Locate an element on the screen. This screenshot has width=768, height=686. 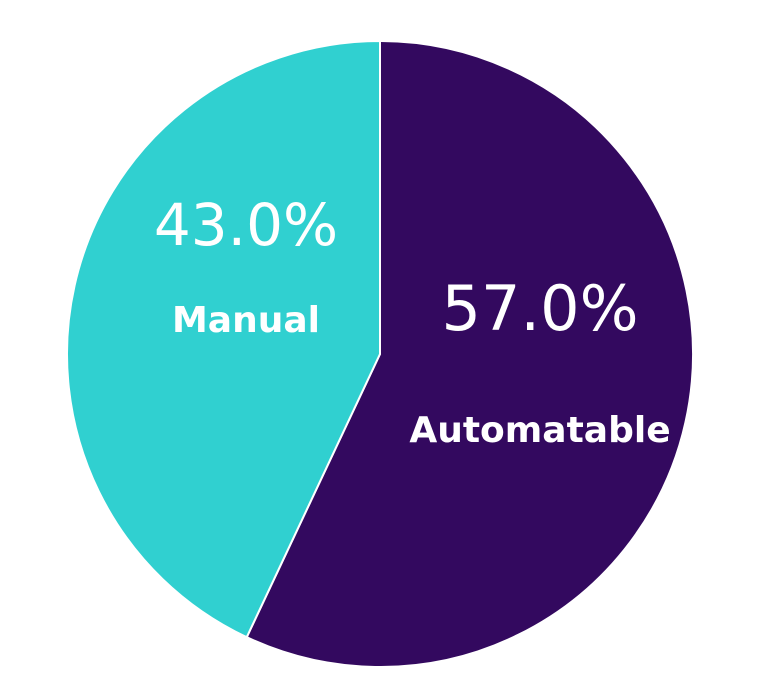
slice-label-automatable: Automatable is located at coordinates (539, 430).